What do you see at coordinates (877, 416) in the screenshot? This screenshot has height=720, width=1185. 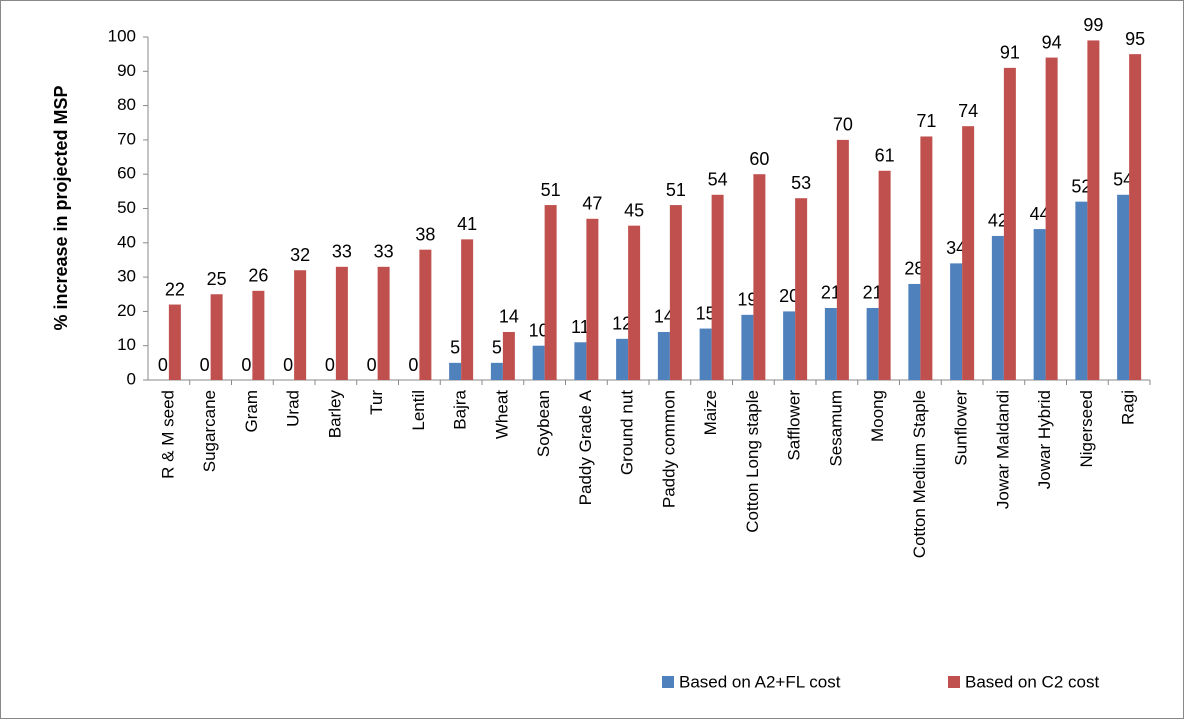 I see `x-tick-label: Moong` at bounding box center [877, 416].